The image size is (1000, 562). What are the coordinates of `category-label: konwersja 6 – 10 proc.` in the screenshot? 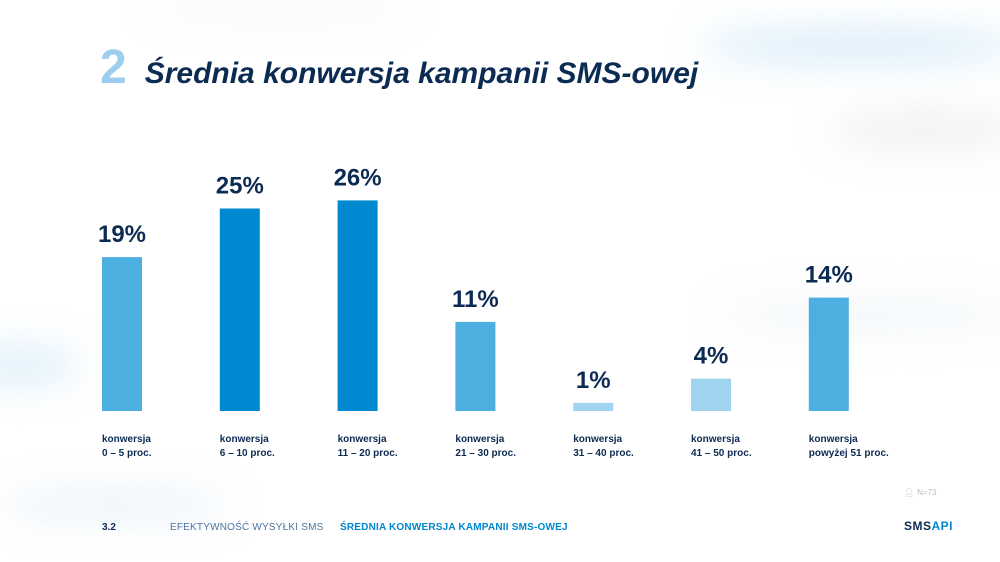 It's located at (280, 447).